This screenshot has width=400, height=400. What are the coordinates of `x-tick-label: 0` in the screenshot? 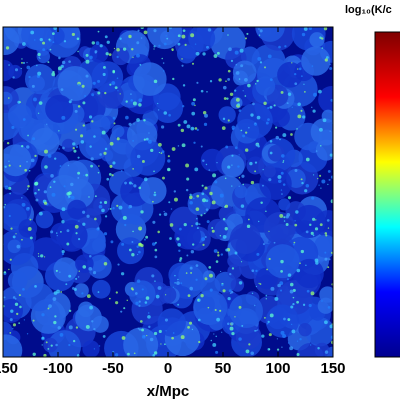 It's located at (168, 368).